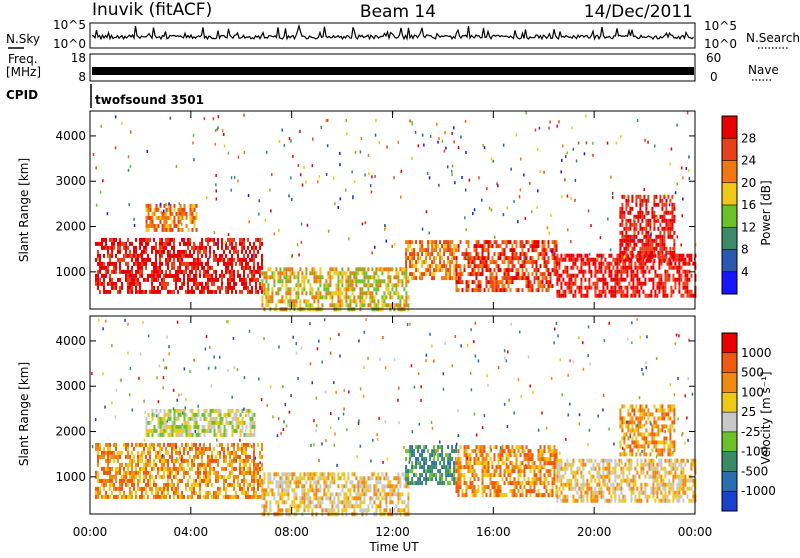 The height and width of the screenshot is (558, 800). Describe the element at coordinates (729, 172) in the screenshot. I see `power-colorbar-segment` at that location.